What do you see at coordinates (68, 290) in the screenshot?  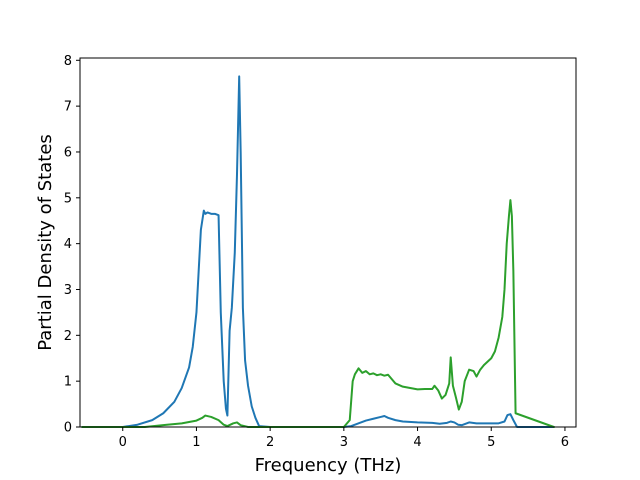 I see `y-tick-label: 3` at bounding box center [68, 290].